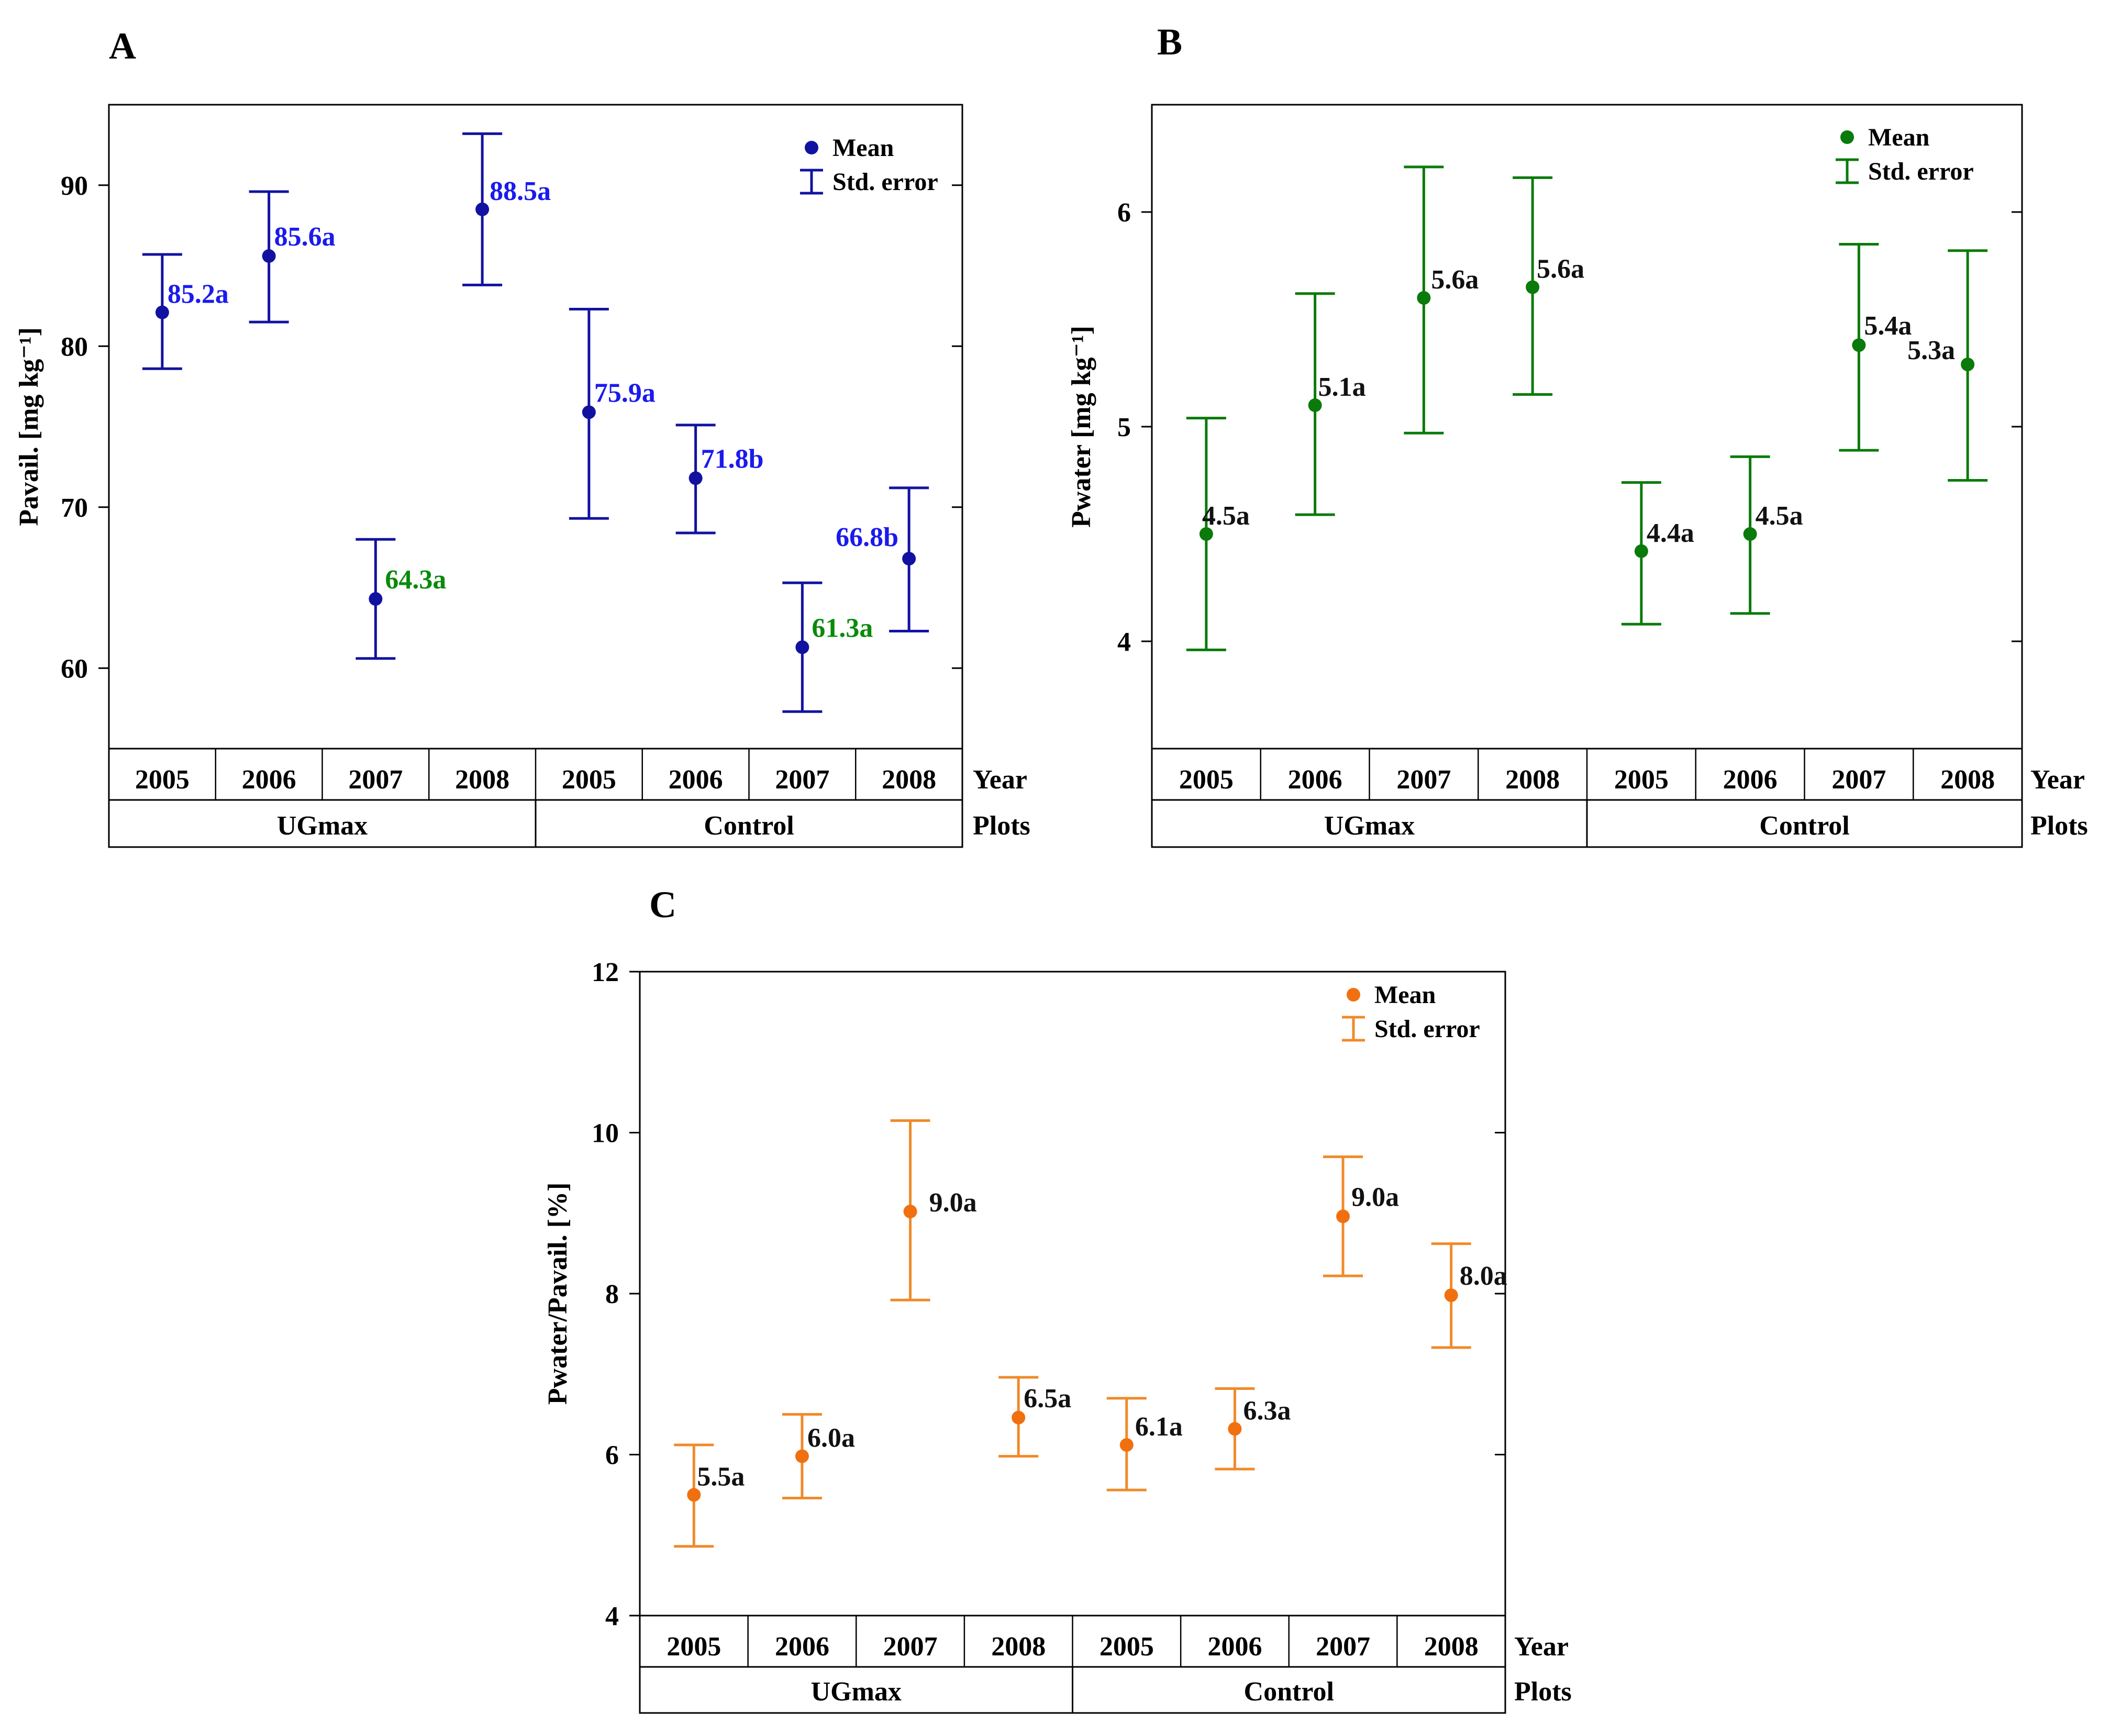  What do you see at coordinates (605, 972) in the screenshot?
I see `y-tick-label: 12` at bounding box center [605, 972].